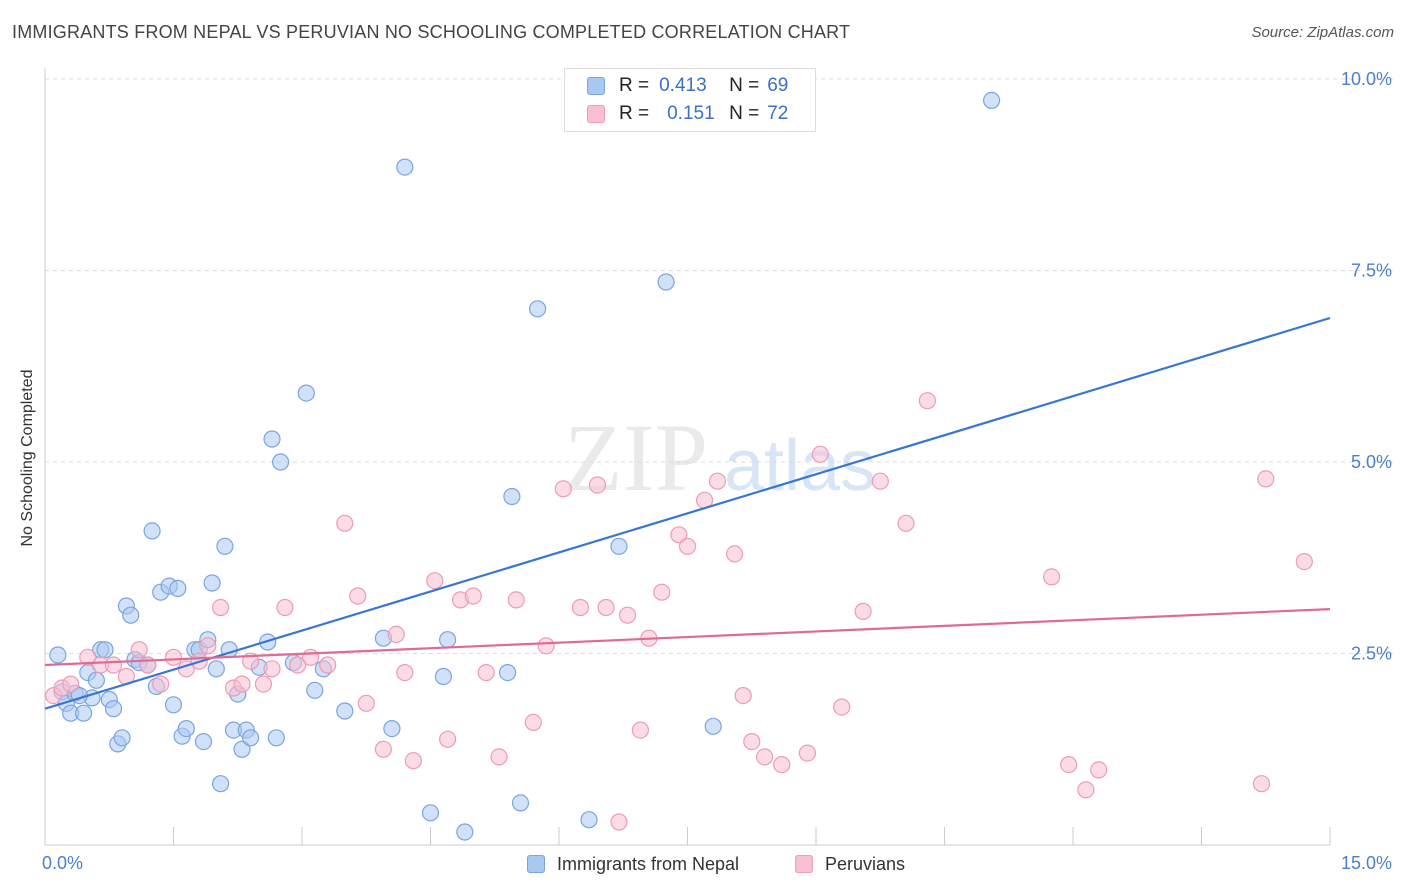  I want to click on legend-item-peru: Peruvians, so click(850, 864).